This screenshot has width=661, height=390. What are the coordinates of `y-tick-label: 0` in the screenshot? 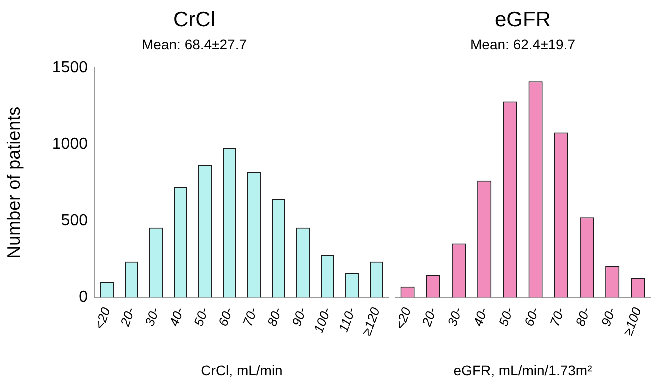 It's located at (83, 297).